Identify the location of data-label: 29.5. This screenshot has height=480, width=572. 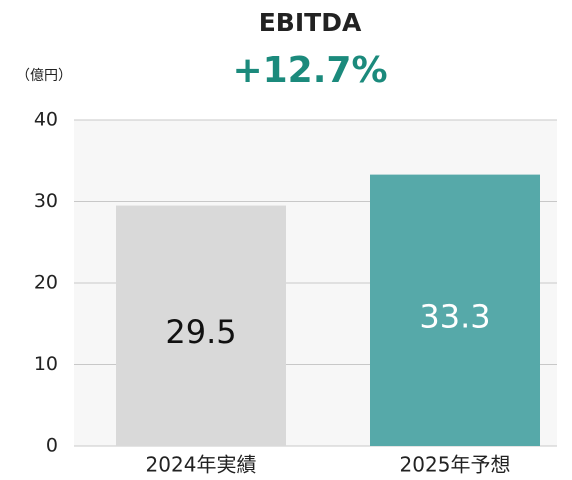
(200, 332).